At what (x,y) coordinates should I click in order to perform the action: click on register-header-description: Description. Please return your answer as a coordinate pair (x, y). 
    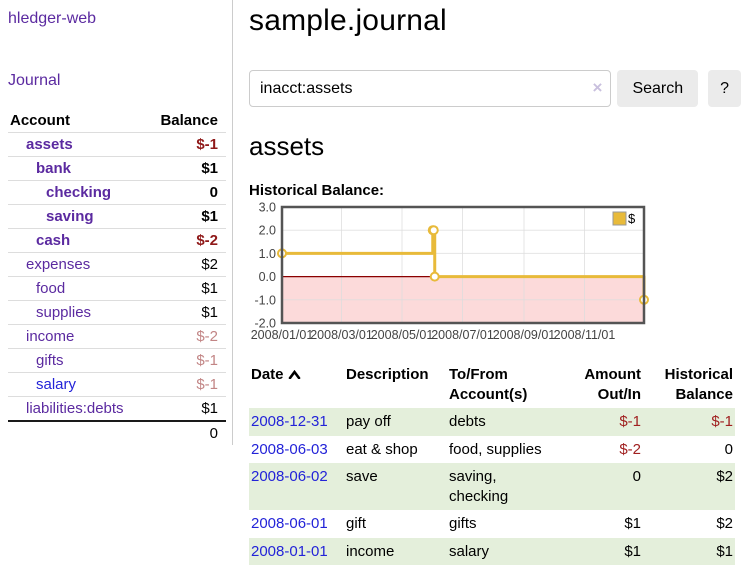
    Looking at the image, I should click on (387, 374).